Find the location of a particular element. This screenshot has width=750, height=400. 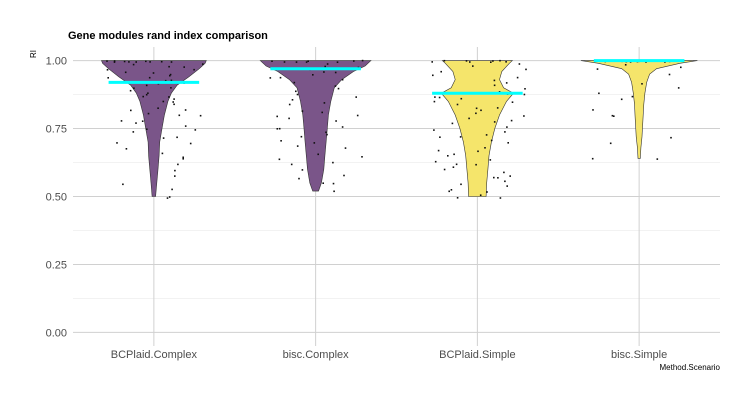

x-tick-label: bisc.Simple is located at coordinates (639, 355).